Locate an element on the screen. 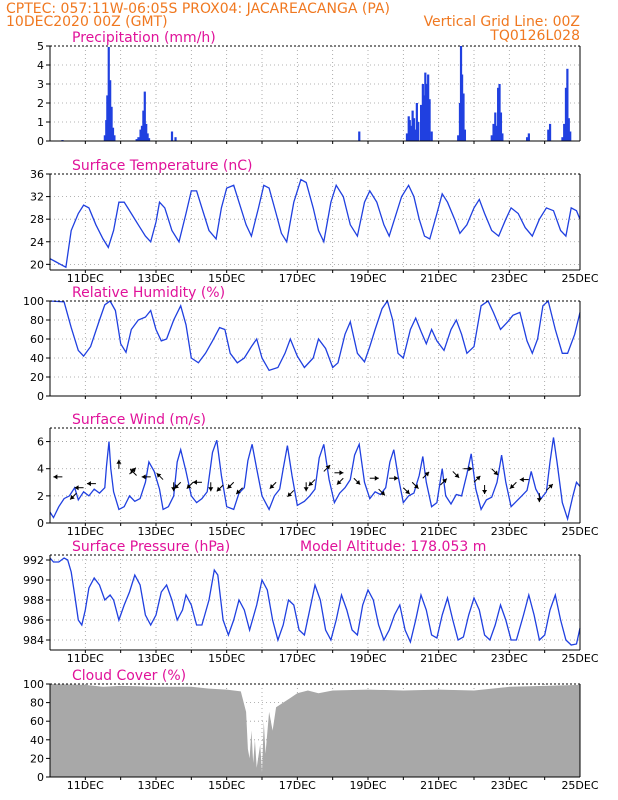 The height and width of the screenshot is (800, 618). x-tick-label: 25DEC is located at coordinates (579, 531).